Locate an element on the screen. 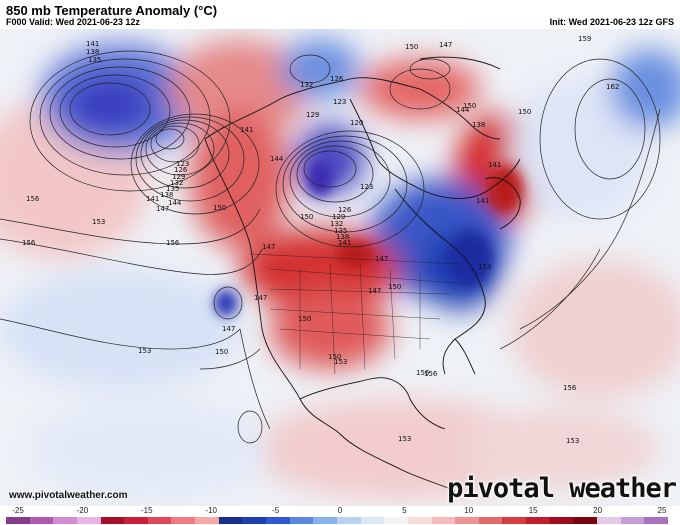  isobar-label: 159 is located at coordinates (584, 39).